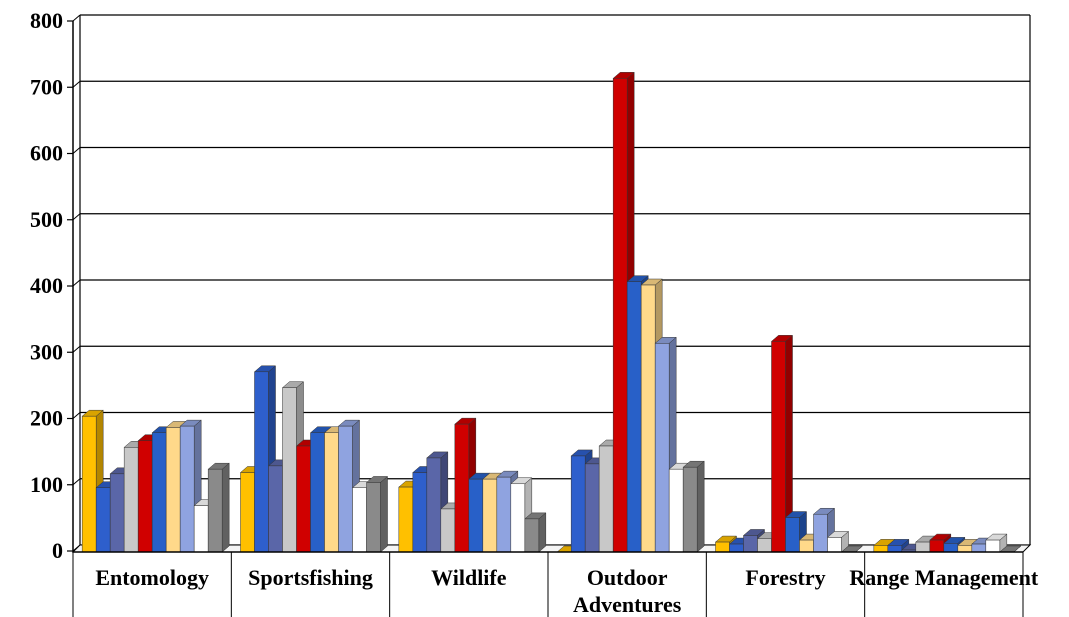 This screenshot has width=1069, height=617. I want to click on x-category-label: Sportsfishing, so click(310, 577).